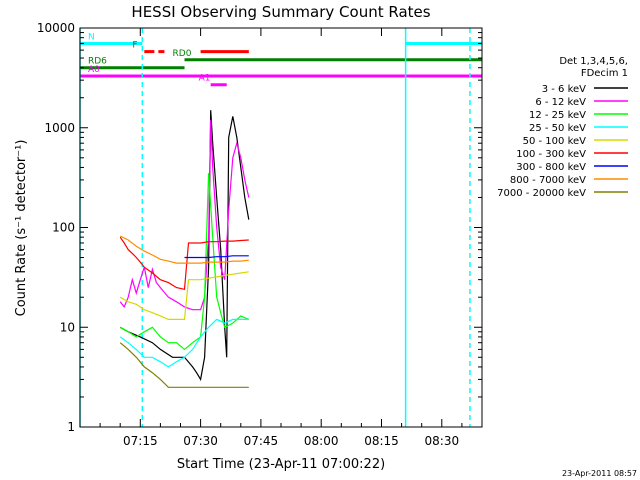 The width and height of the screenshot is (640, 480). I want to click on flag-label-n: N, so click(91, 37).